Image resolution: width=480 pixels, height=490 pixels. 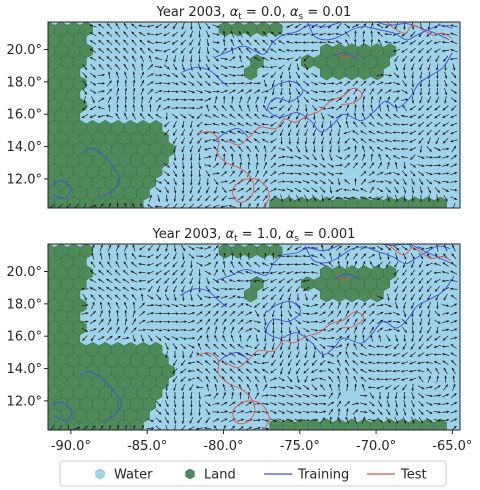 What do you see at coordinates (24, 272) in the screenshot?
I see `y-tick-label: 20.0°` at bounding box center [24, 272].